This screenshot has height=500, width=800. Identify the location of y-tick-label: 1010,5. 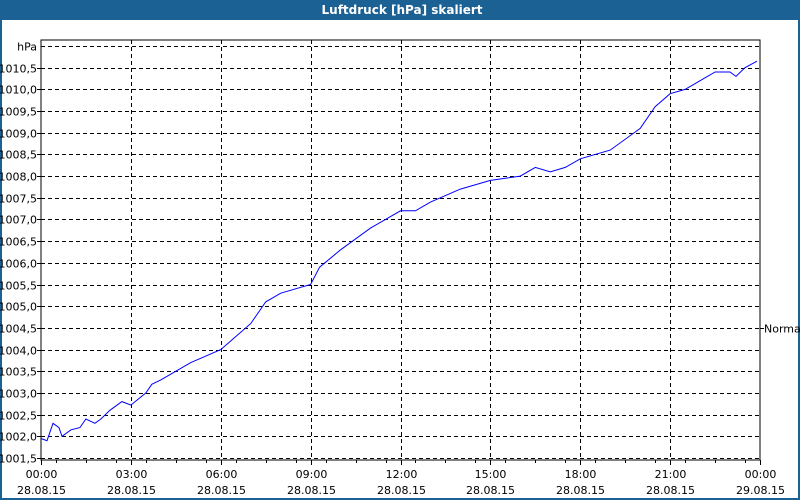
(18, 69).